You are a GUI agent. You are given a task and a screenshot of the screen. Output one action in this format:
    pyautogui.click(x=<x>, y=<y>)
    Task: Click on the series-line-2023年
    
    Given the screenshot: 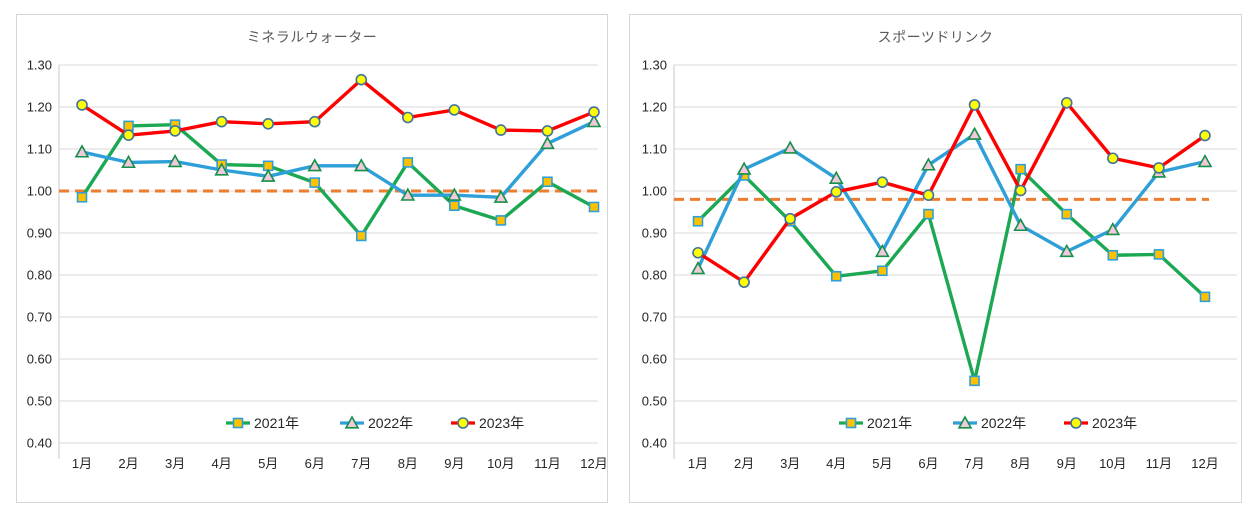 What is the action you would take?
    pyautogui.click(x=338, y=107)
    